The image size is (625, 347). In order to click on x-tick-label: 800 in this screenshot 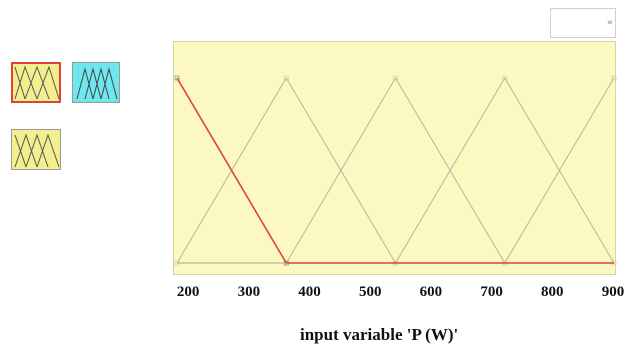, I will do `click(552, 292)`.